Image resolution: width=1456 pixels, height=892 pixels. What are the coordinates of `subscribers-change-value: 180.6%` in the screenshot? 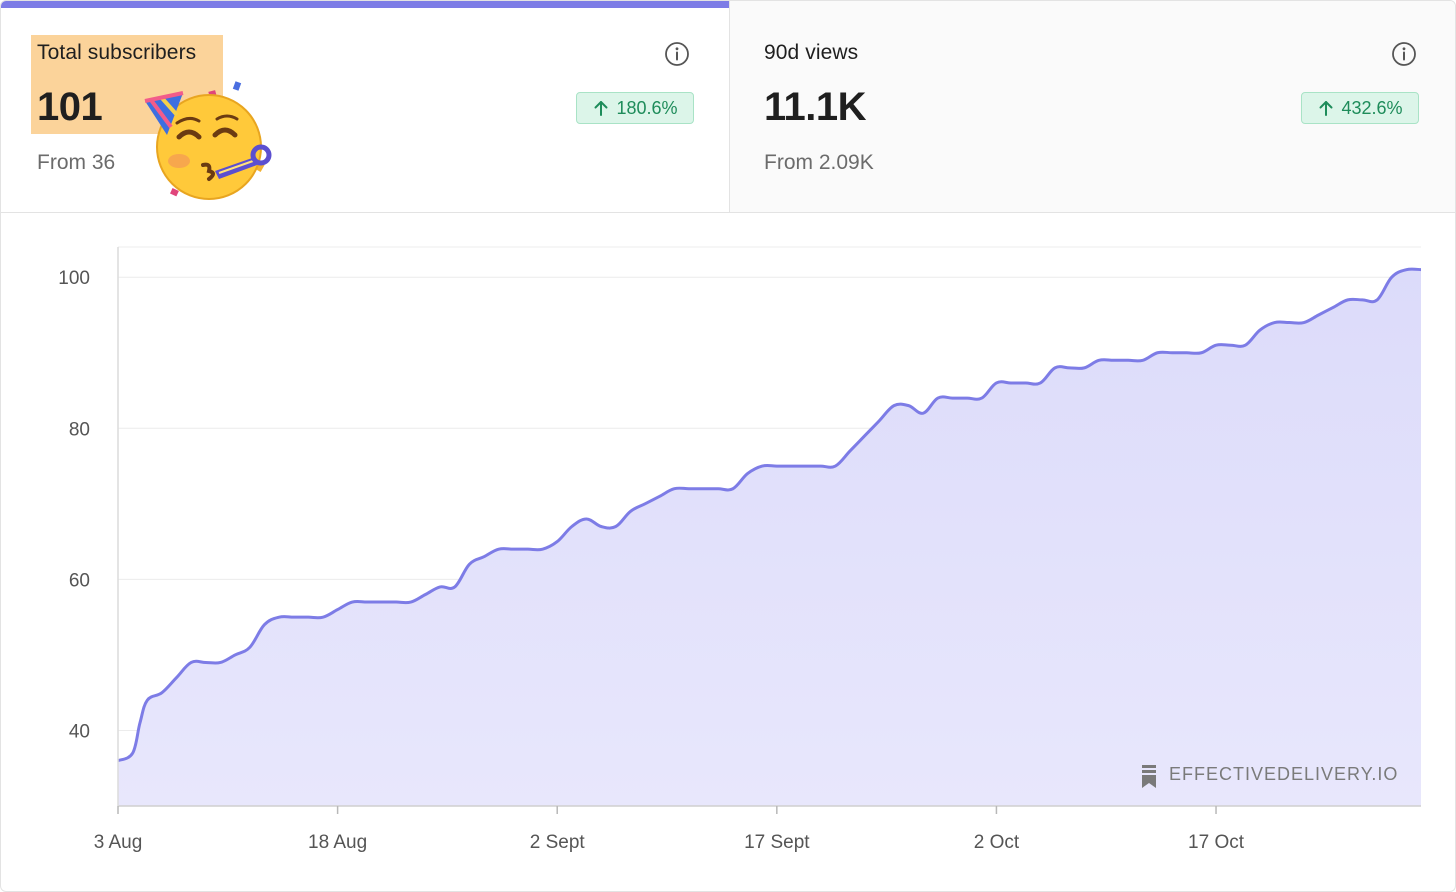 It's located at (647, 107).